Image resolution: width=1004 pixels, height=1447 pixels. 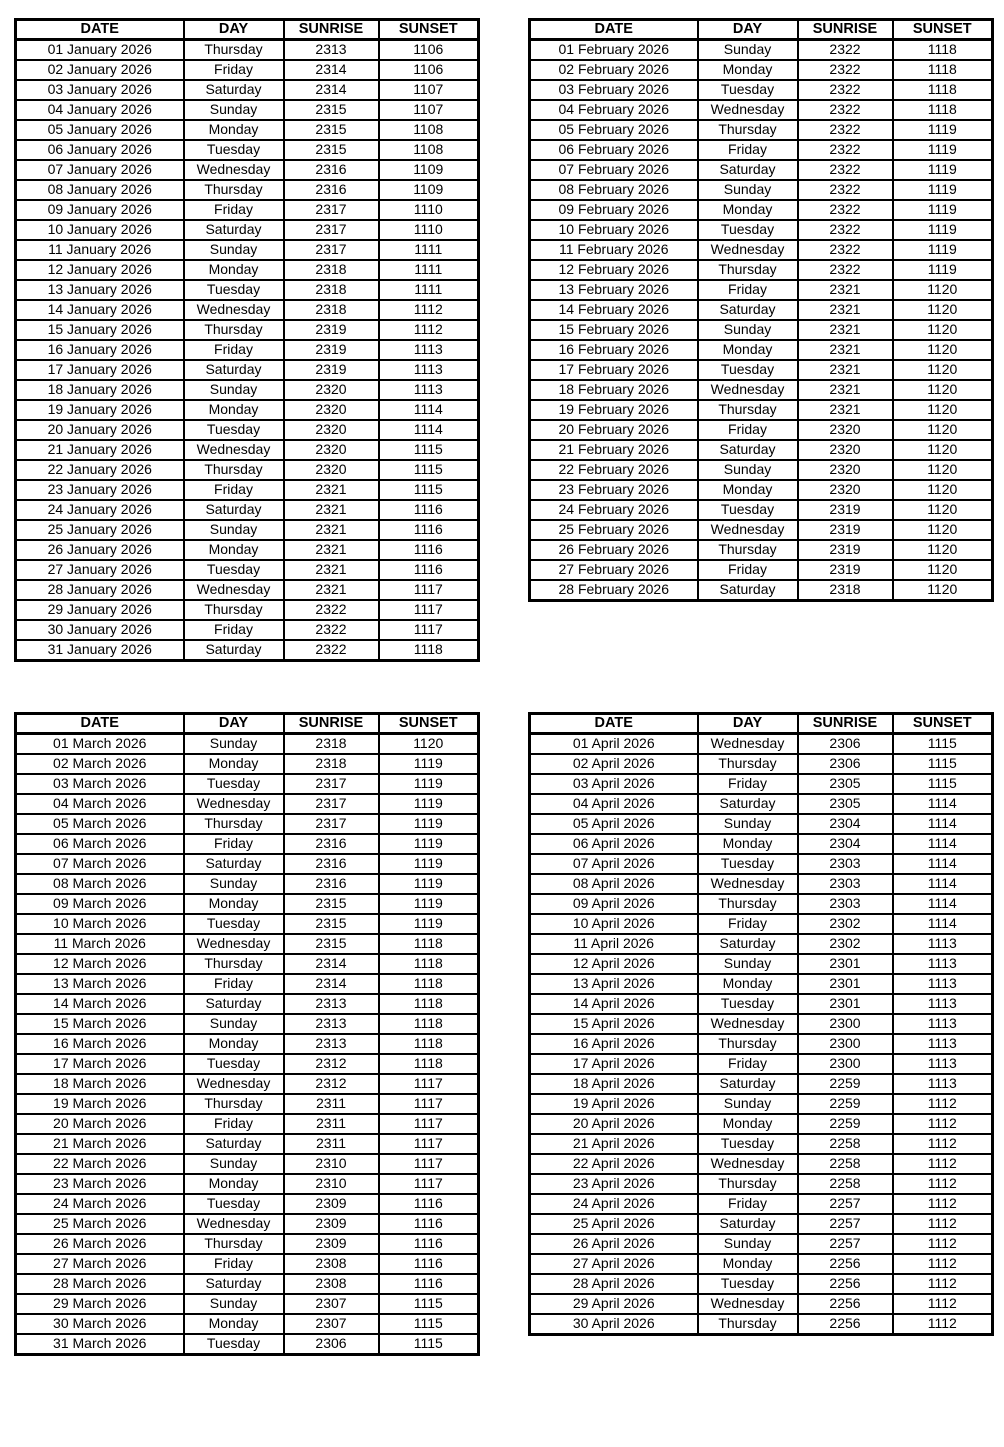 What do you see at coordinates (613, 1024) in the screenshot?
I see `date-cell: 15 April 2026` at bounding box center [613, 1024].